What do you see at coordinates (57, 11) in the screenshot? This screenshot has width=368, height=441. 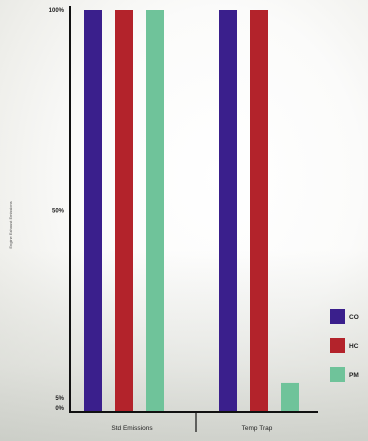 I see `y-tick-label: 100%` at bounding box center [57, 11].